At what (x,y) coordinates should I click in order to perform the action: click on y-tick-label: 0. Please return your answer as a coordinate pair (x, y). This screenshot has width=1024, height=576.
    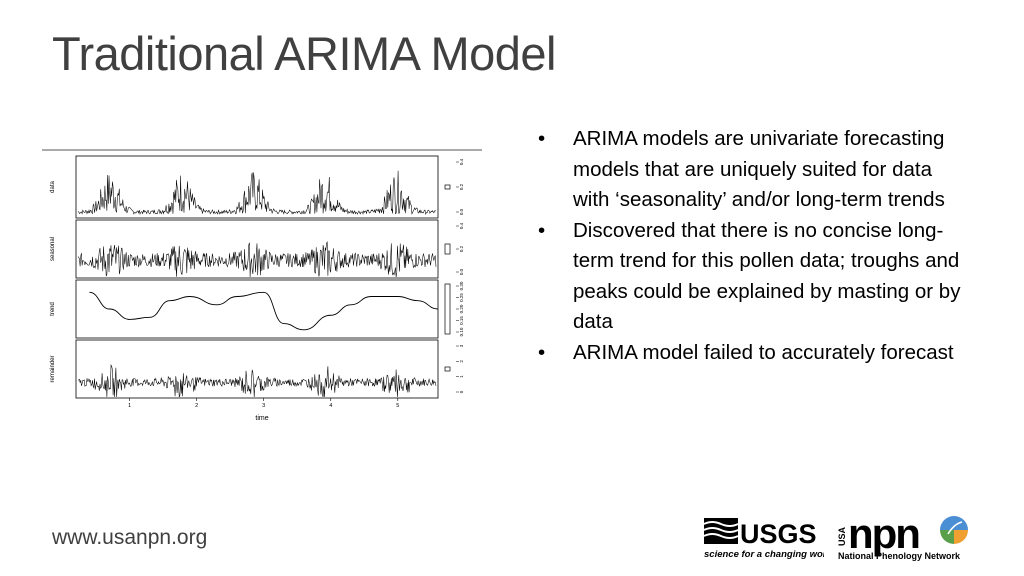
    Looking at the image, I should click on (461, 391).